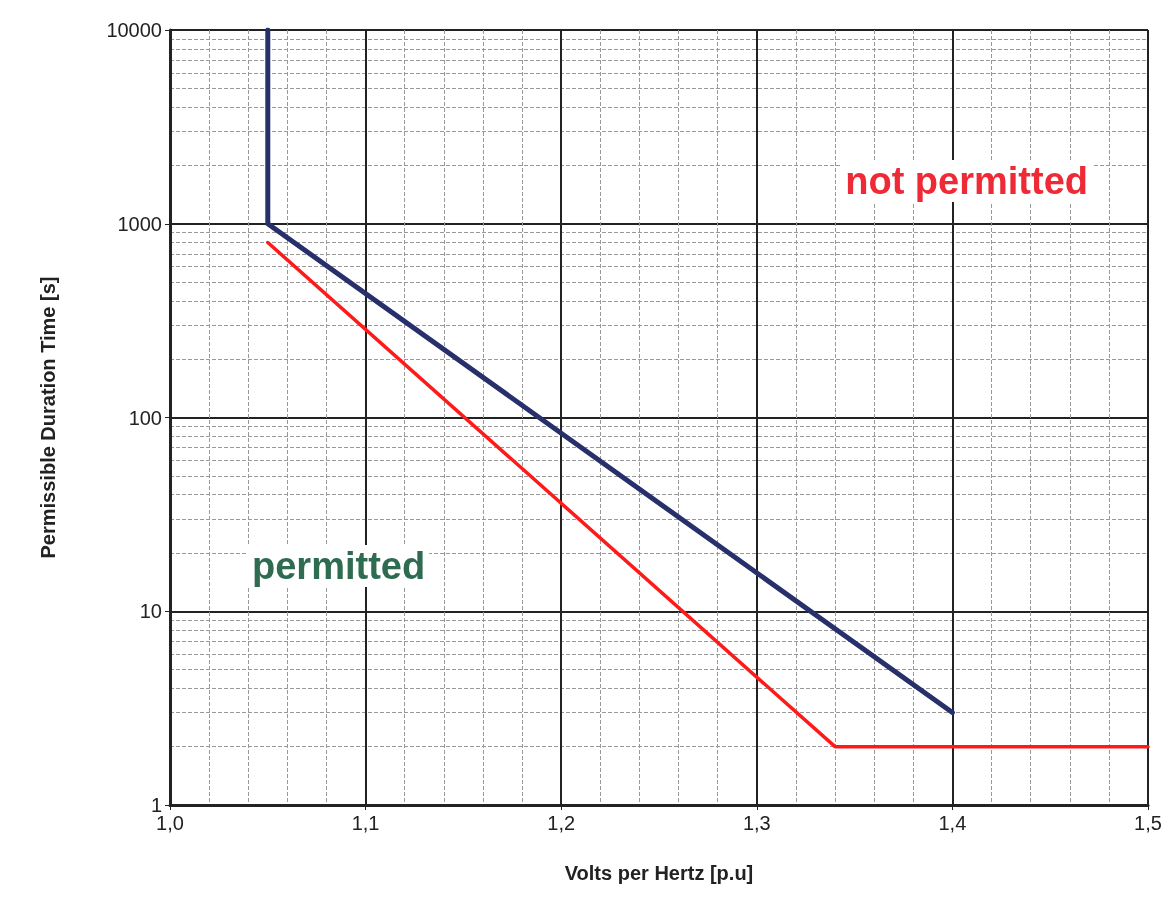 The image size is (1172, 922). What do you see at coordinates (756, 823) in the screenshot?
I see `x-tick-label: 1,3` at bounding box center [756, 823].